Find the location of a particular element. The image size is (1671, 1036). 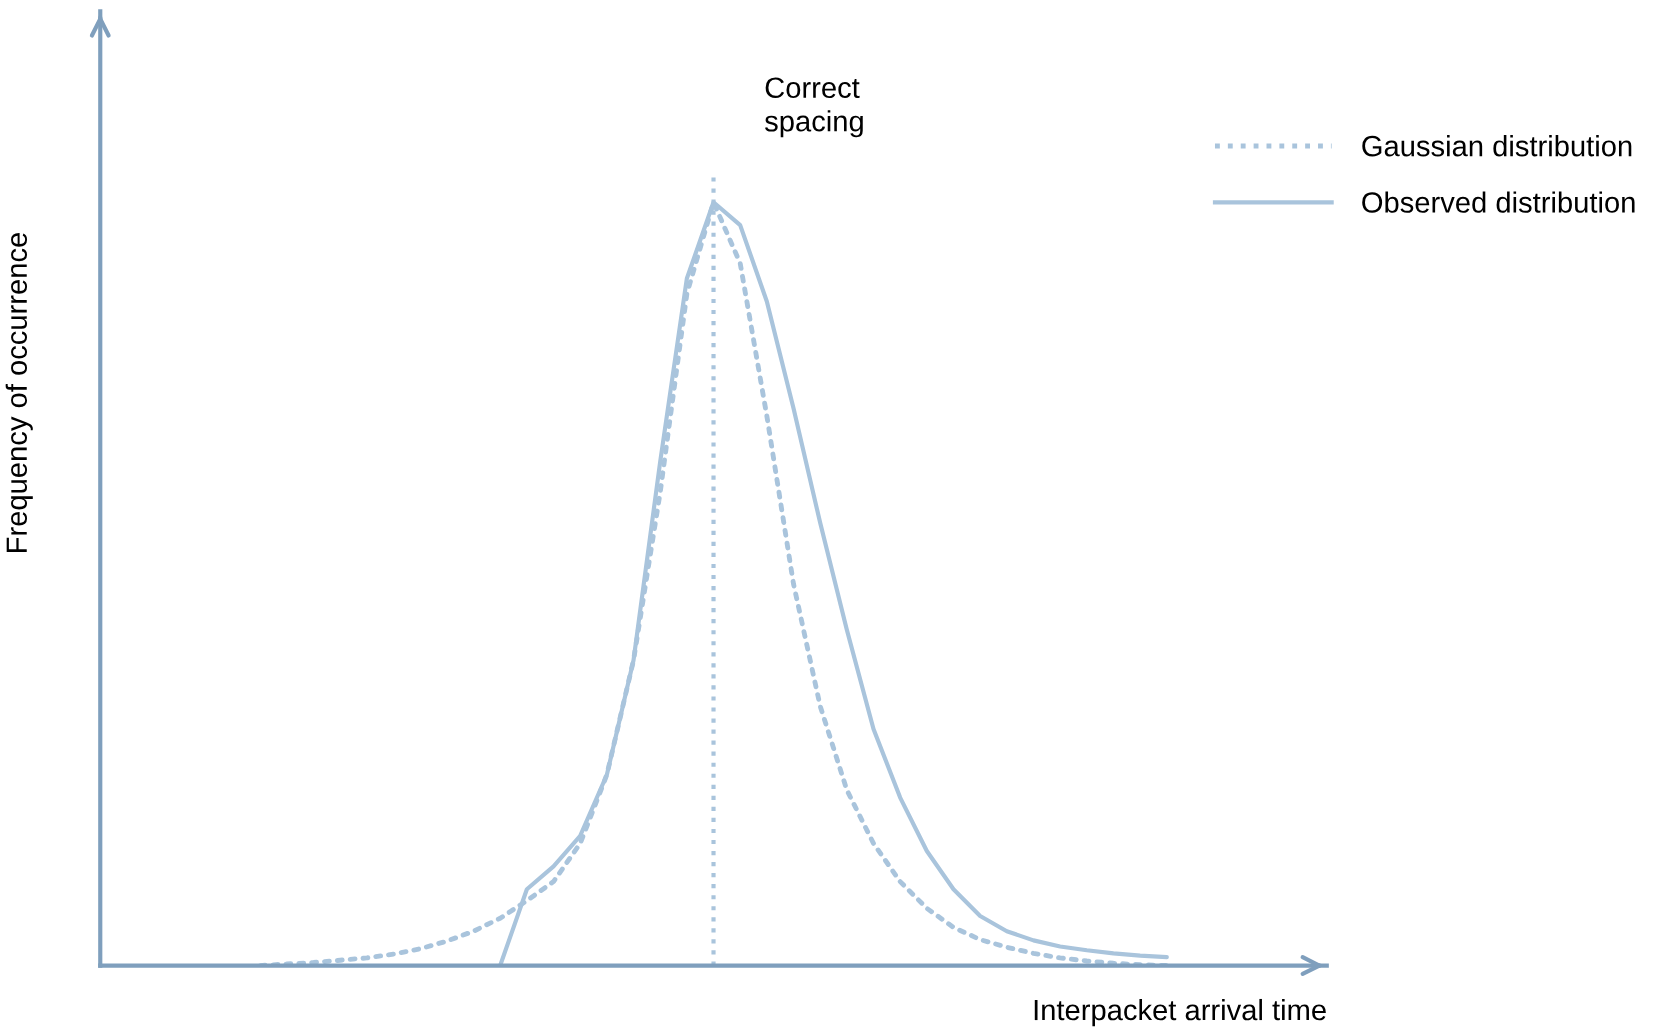

text: Correct spacing is located at coordinates (813, 107).